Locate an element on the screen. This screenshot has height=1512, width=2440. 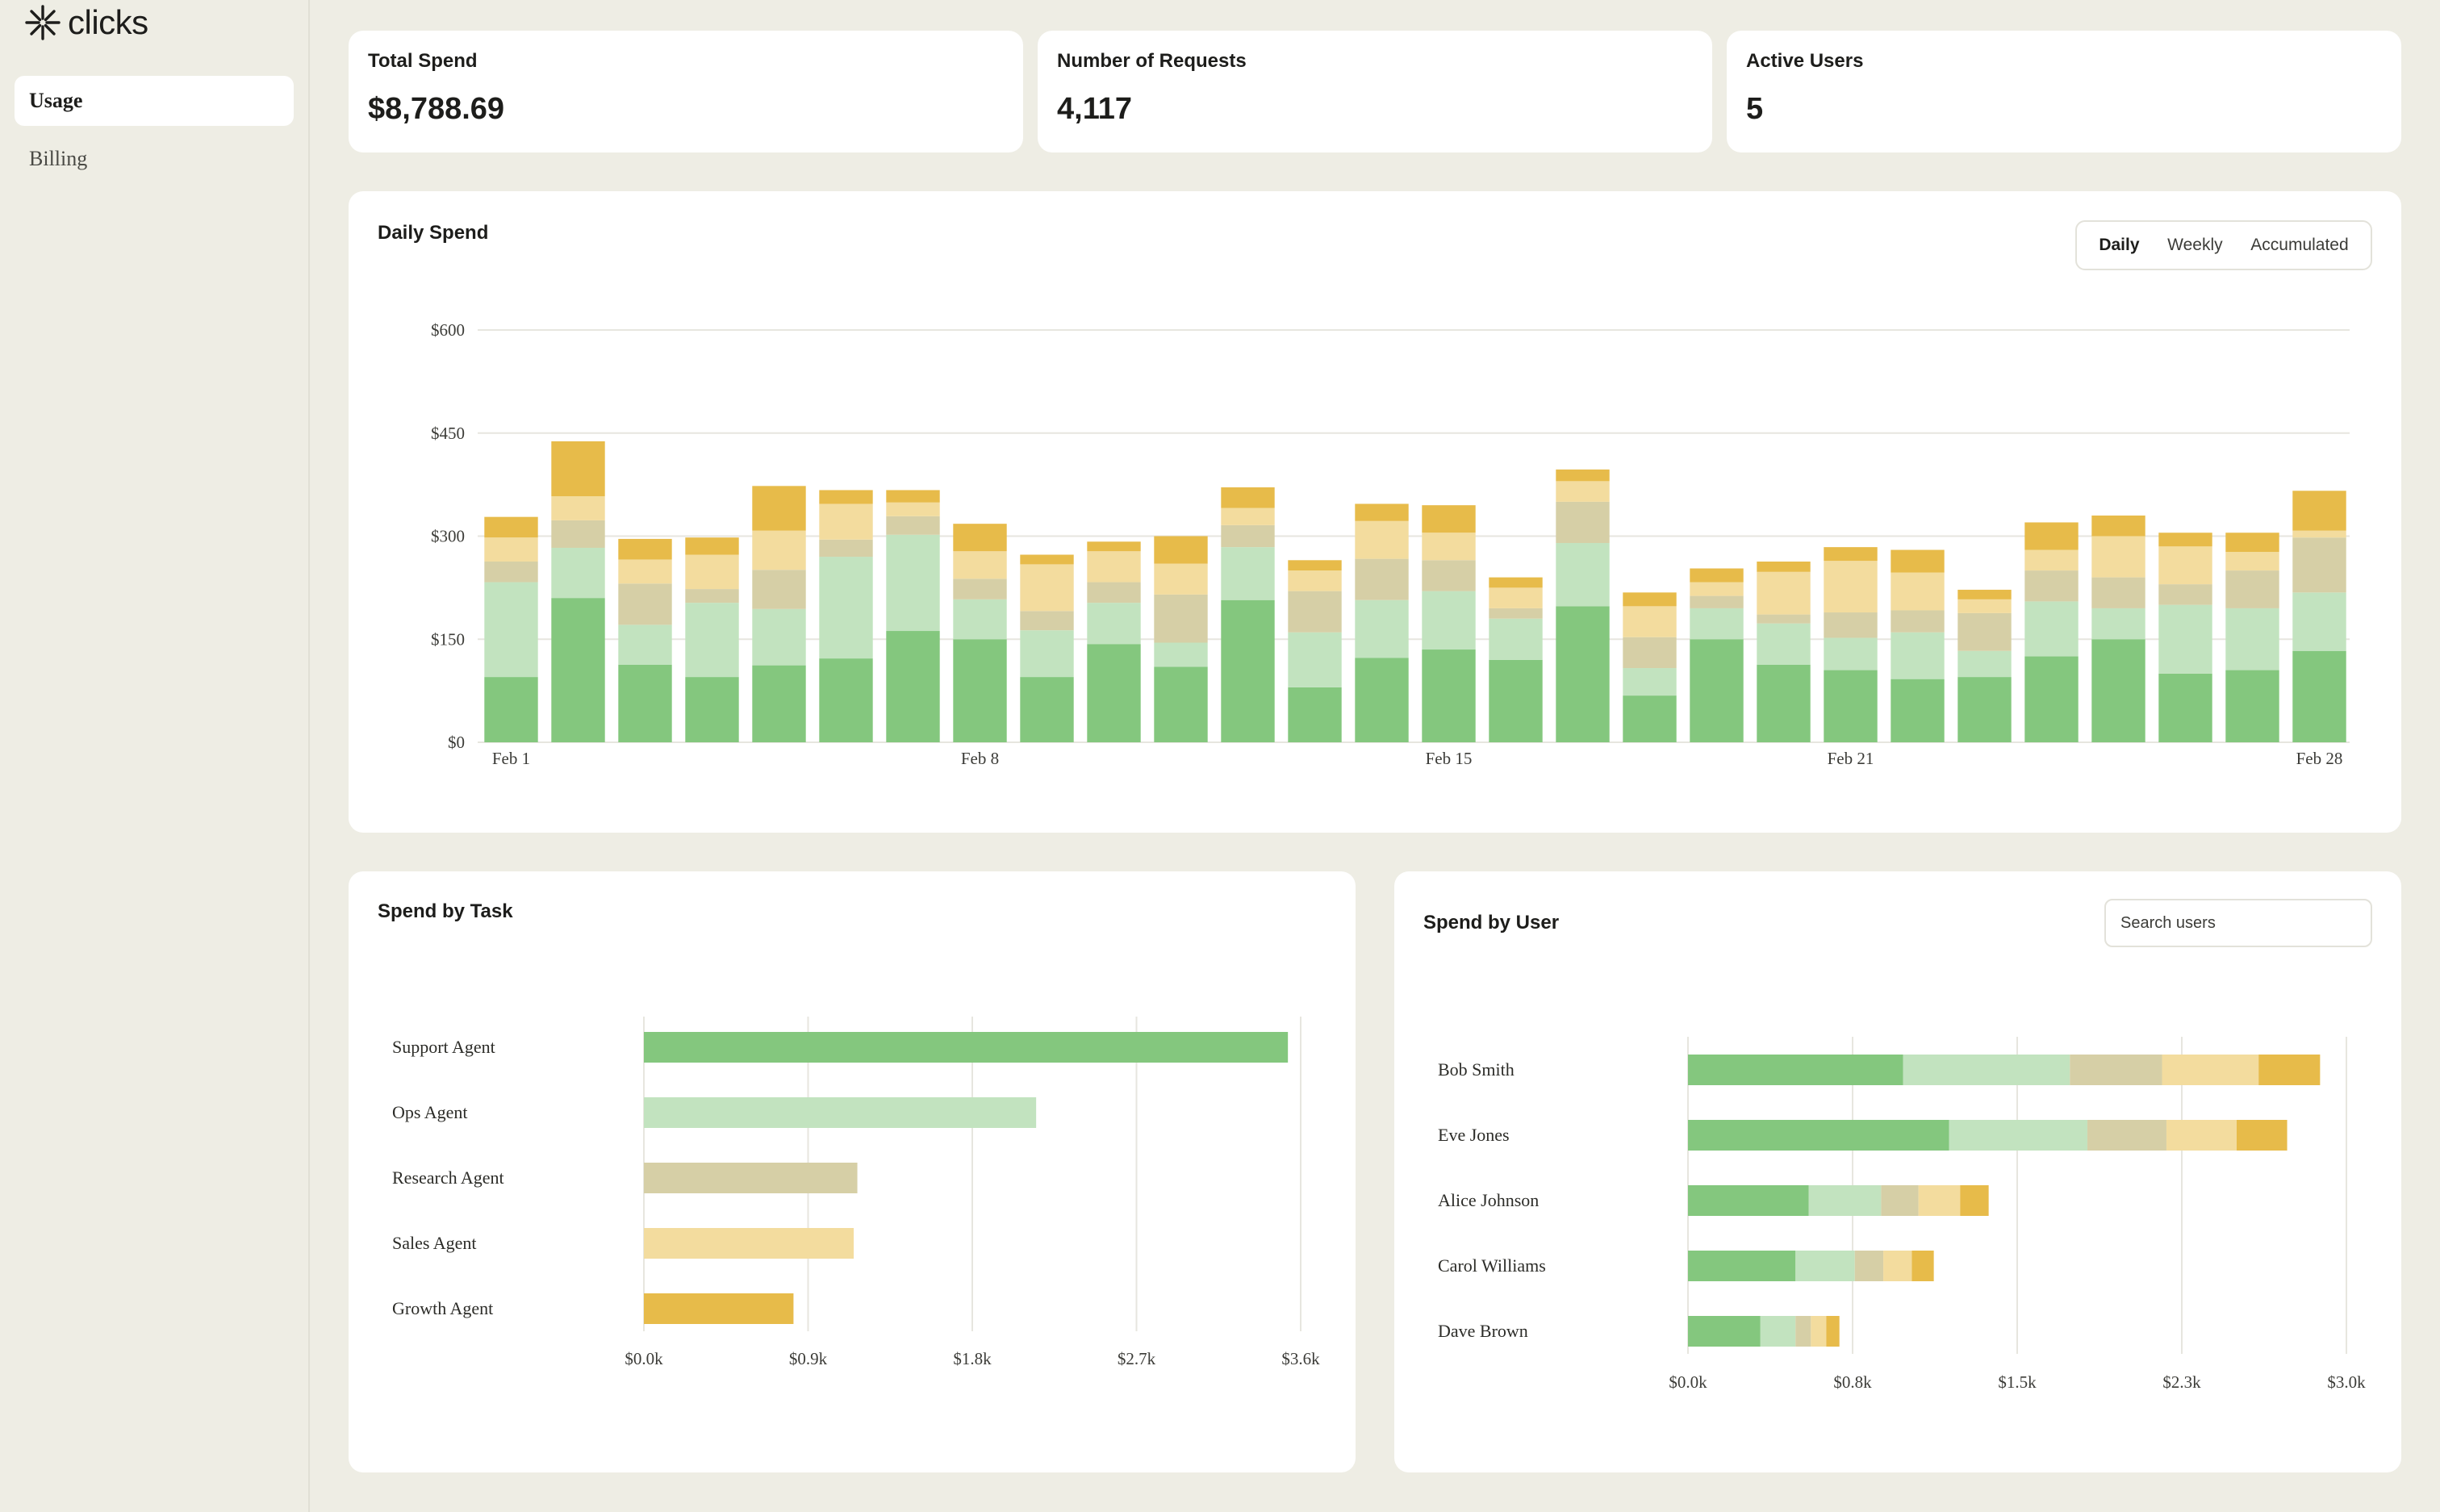
x-tick-label: $0.9k is located at coordinates (808, 1358).